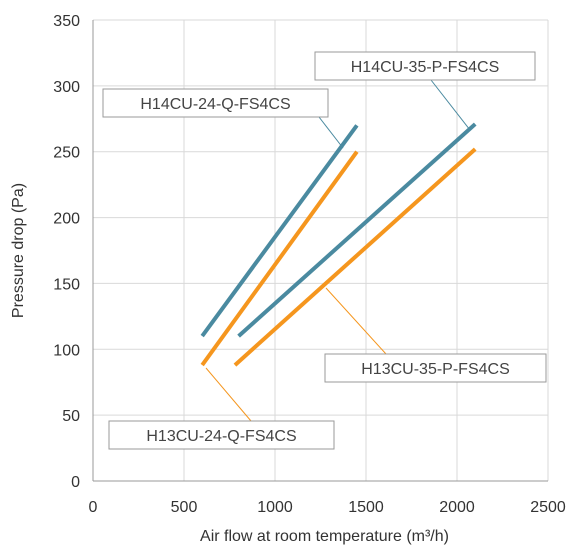  I want to click on y-tick-label: 350, so click(66, 21).